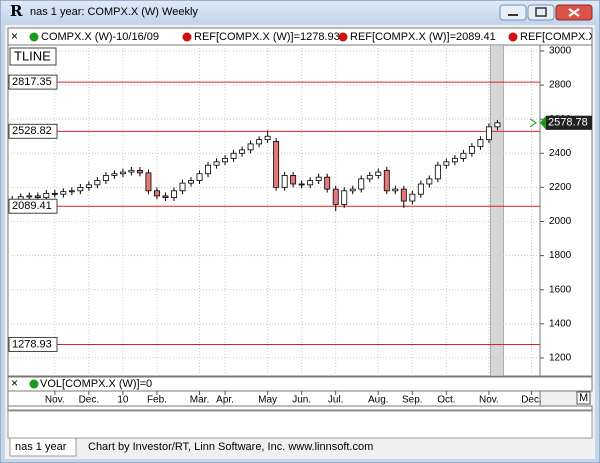  What do you see at coordinates (560, 323) in the screenshot?
I see `y-tick-label: 1400` at bounding box center [560, 323].